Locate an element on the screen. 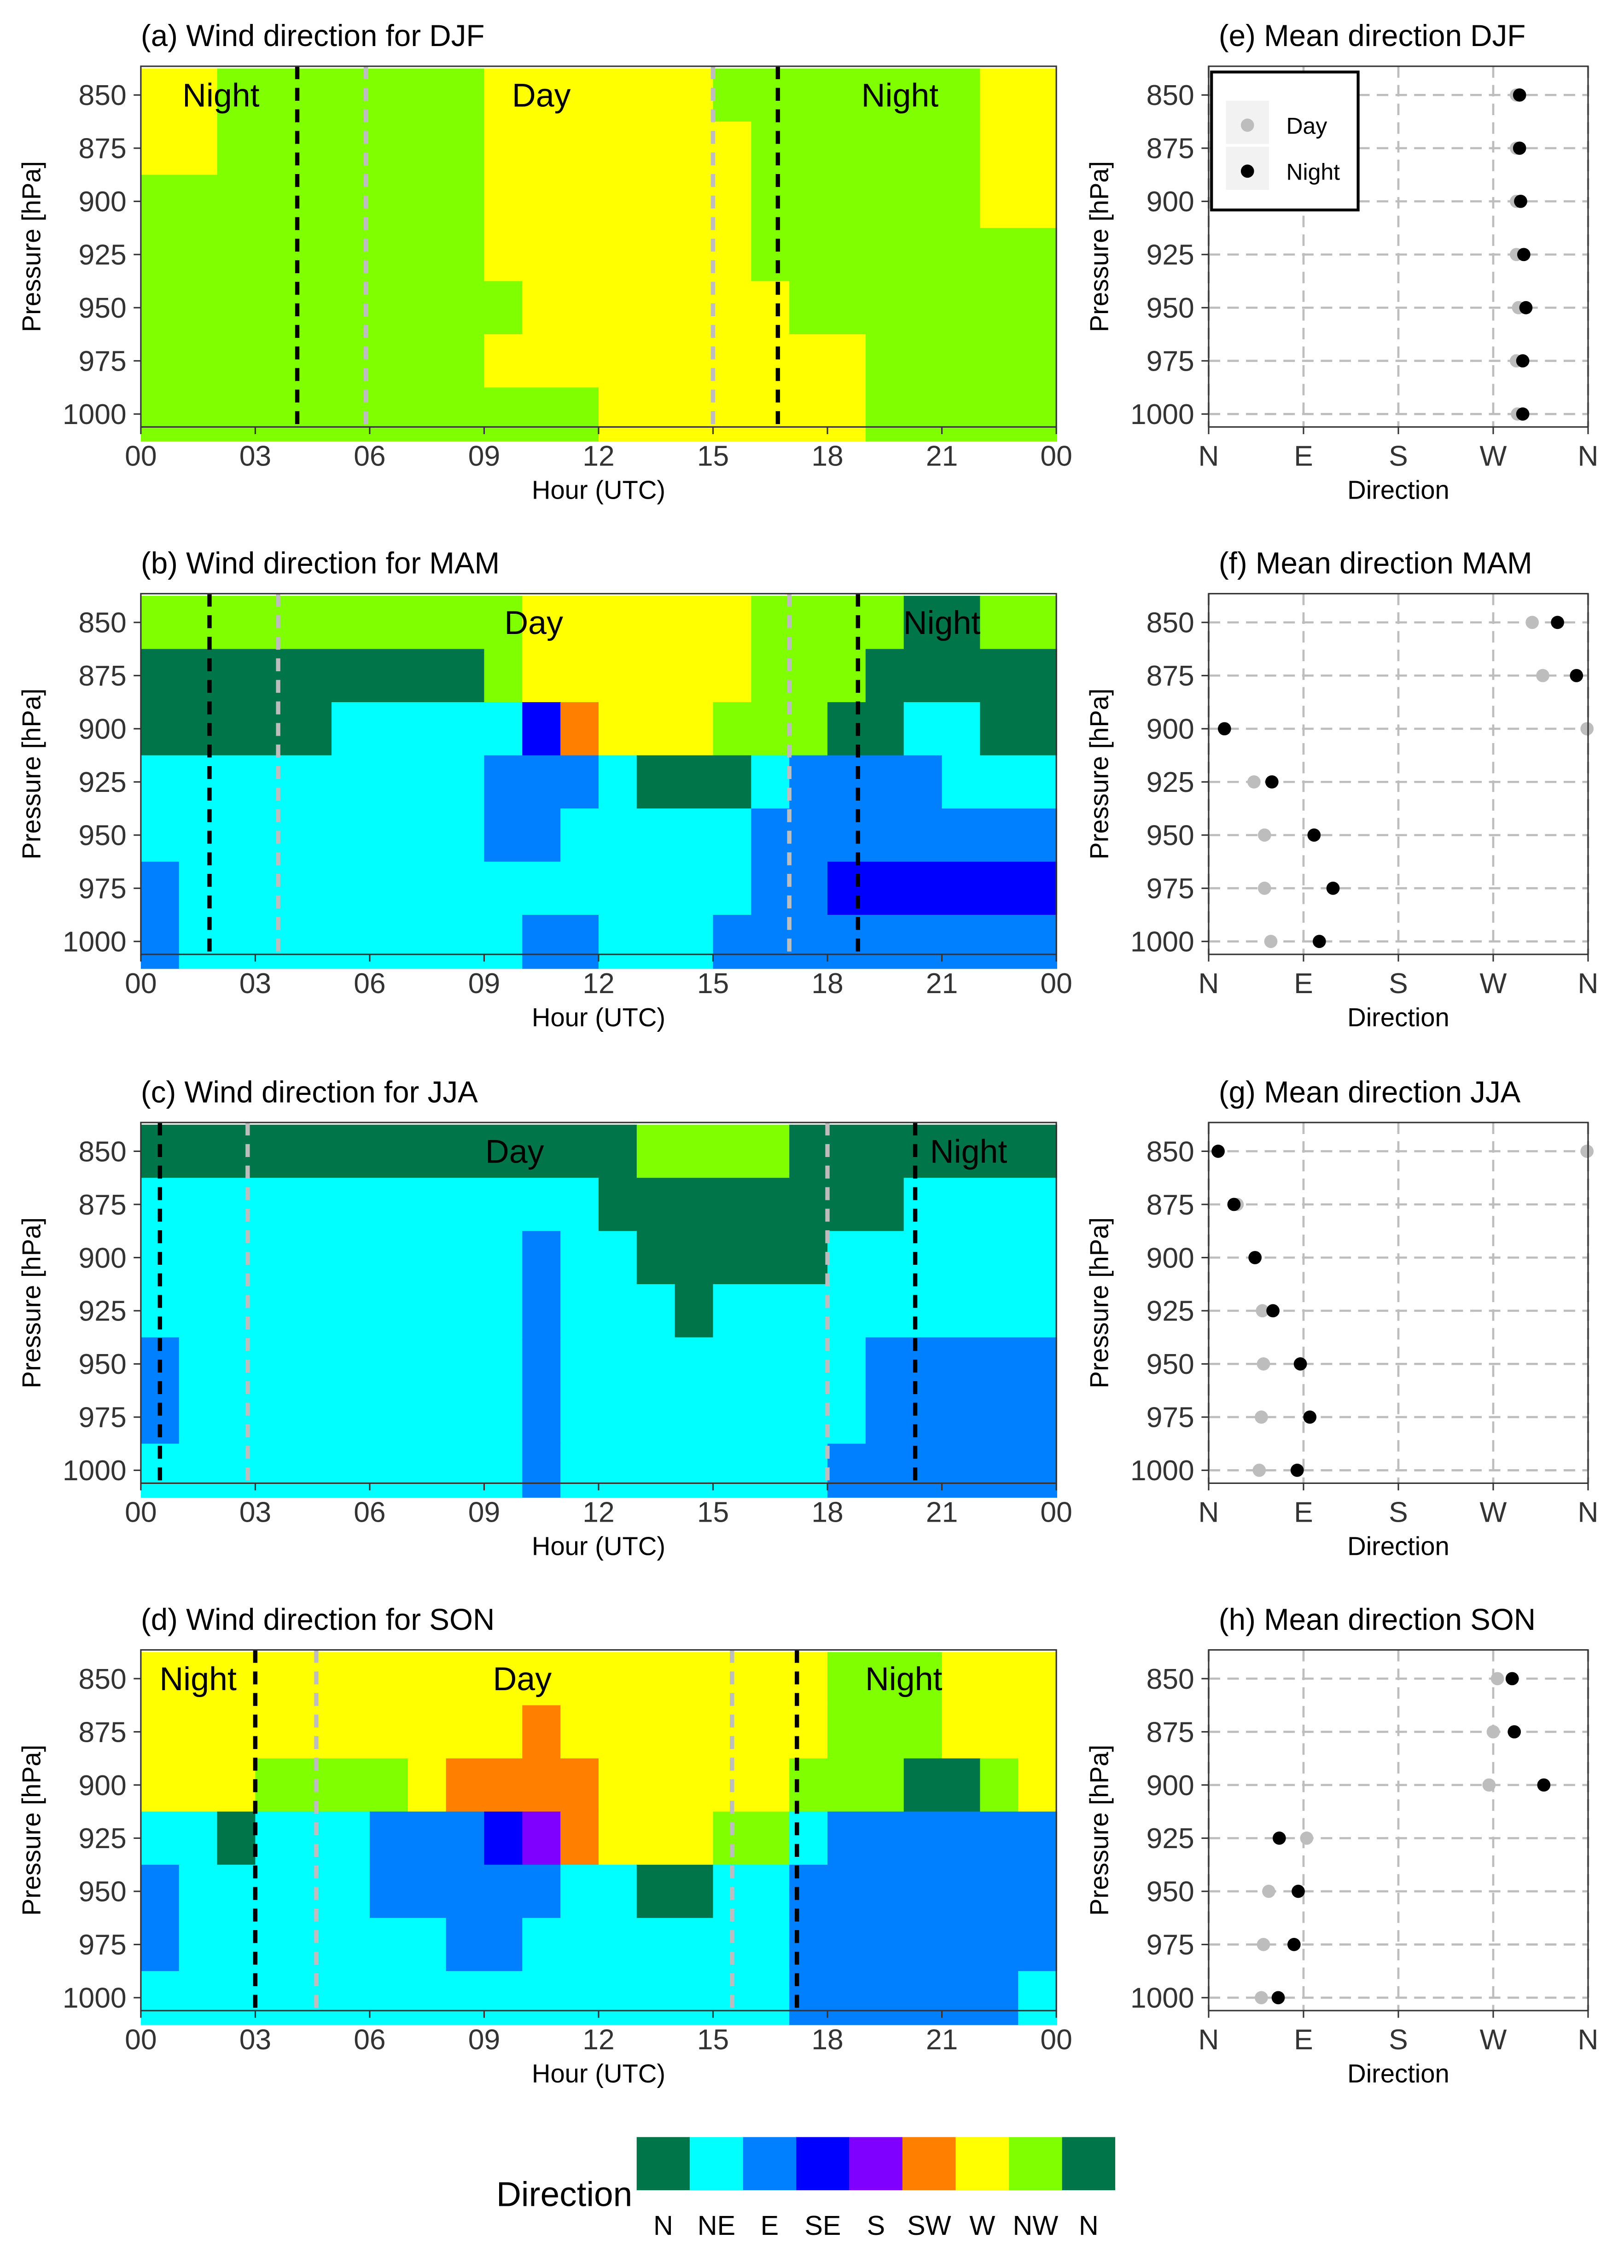 This screenshot has height=2268, width=1624. legend-label: NE is located at coordinates (716, 2225).